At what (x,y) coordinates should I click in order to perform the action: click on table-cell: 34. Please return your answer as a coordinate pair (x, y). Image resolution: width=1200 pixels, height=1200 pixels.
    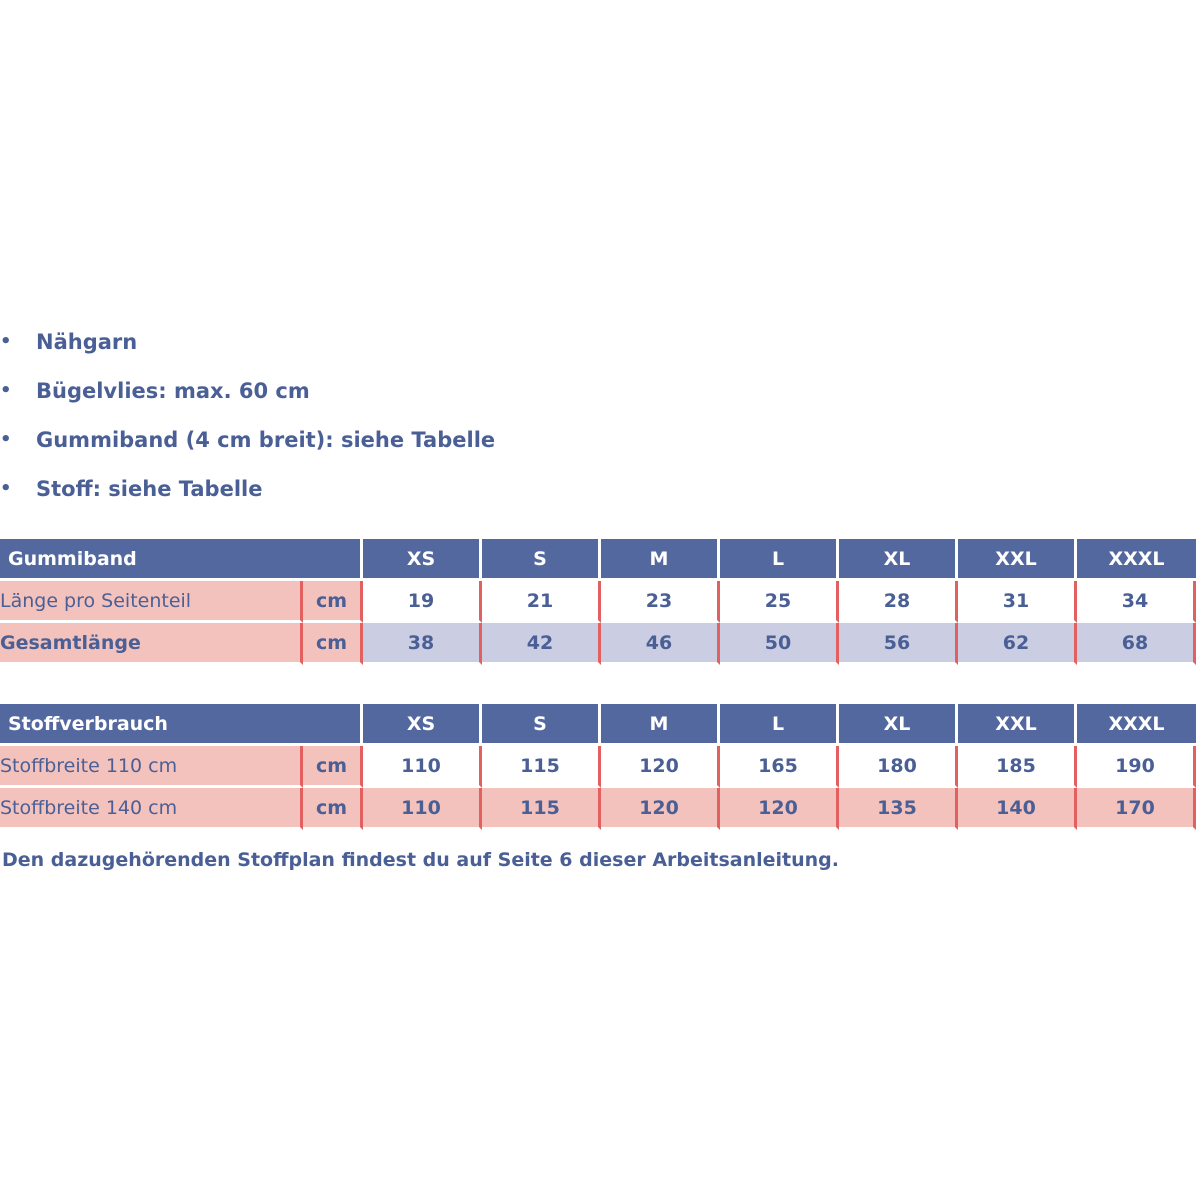
    Looking at the image, I should click on (1136, 602).